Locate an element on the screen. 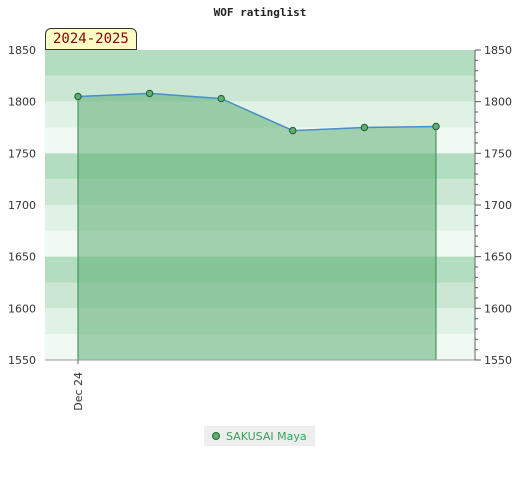 This screenshot has width=520, height=480. x-tick-label: Dec 24 is located at coordinates (78, 391).